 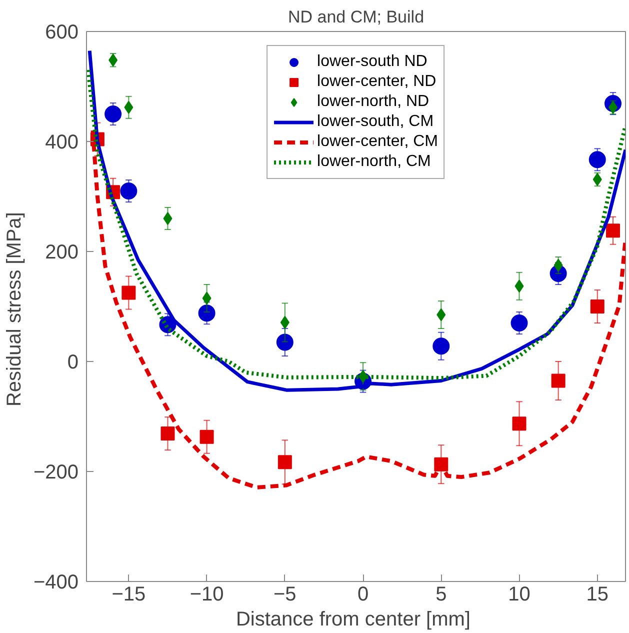 What do you see at coordinates (363, 595) in the screenshot?
I see `x-tick-label: 0` at bounding box center [363, 595].